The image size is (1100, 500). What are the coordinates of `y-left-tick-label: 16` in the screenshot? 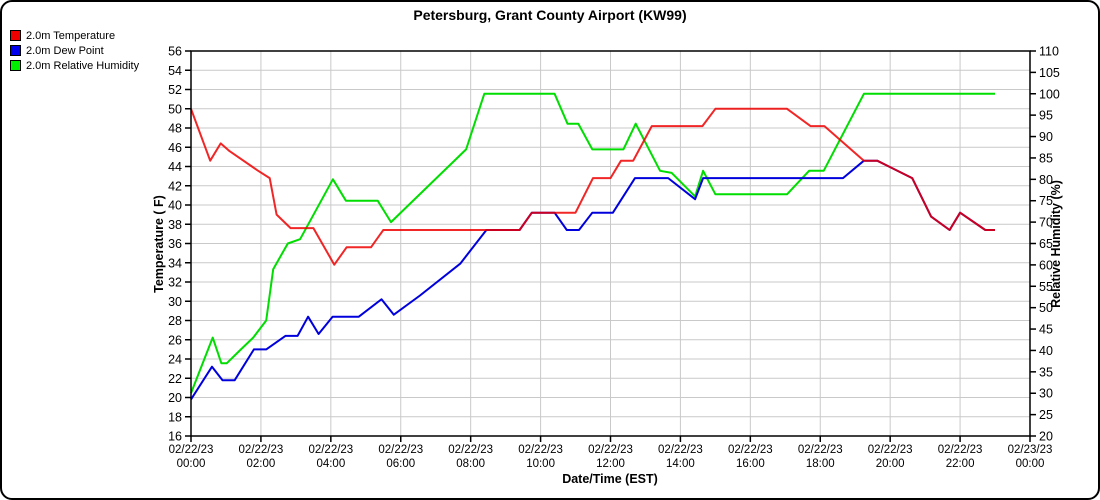 It's located at (175, 437).